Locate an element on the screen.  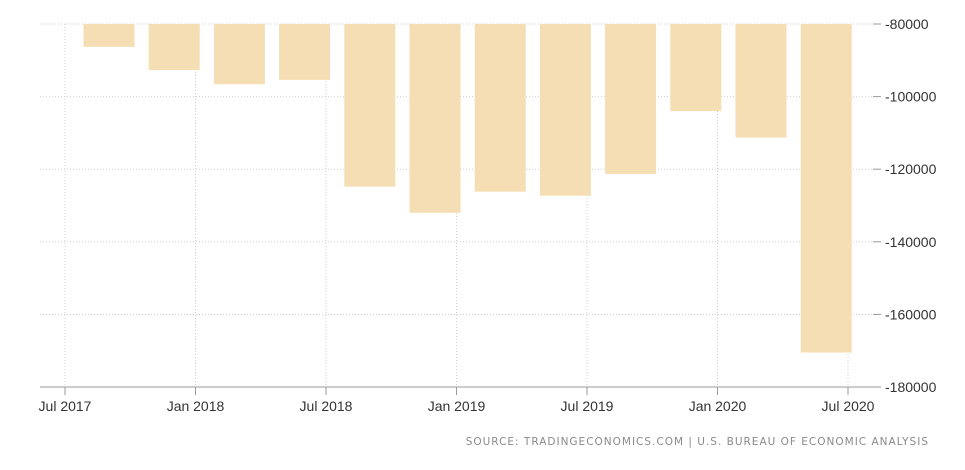
y-tick-label: -140000 is located at coordinates (911, 242).